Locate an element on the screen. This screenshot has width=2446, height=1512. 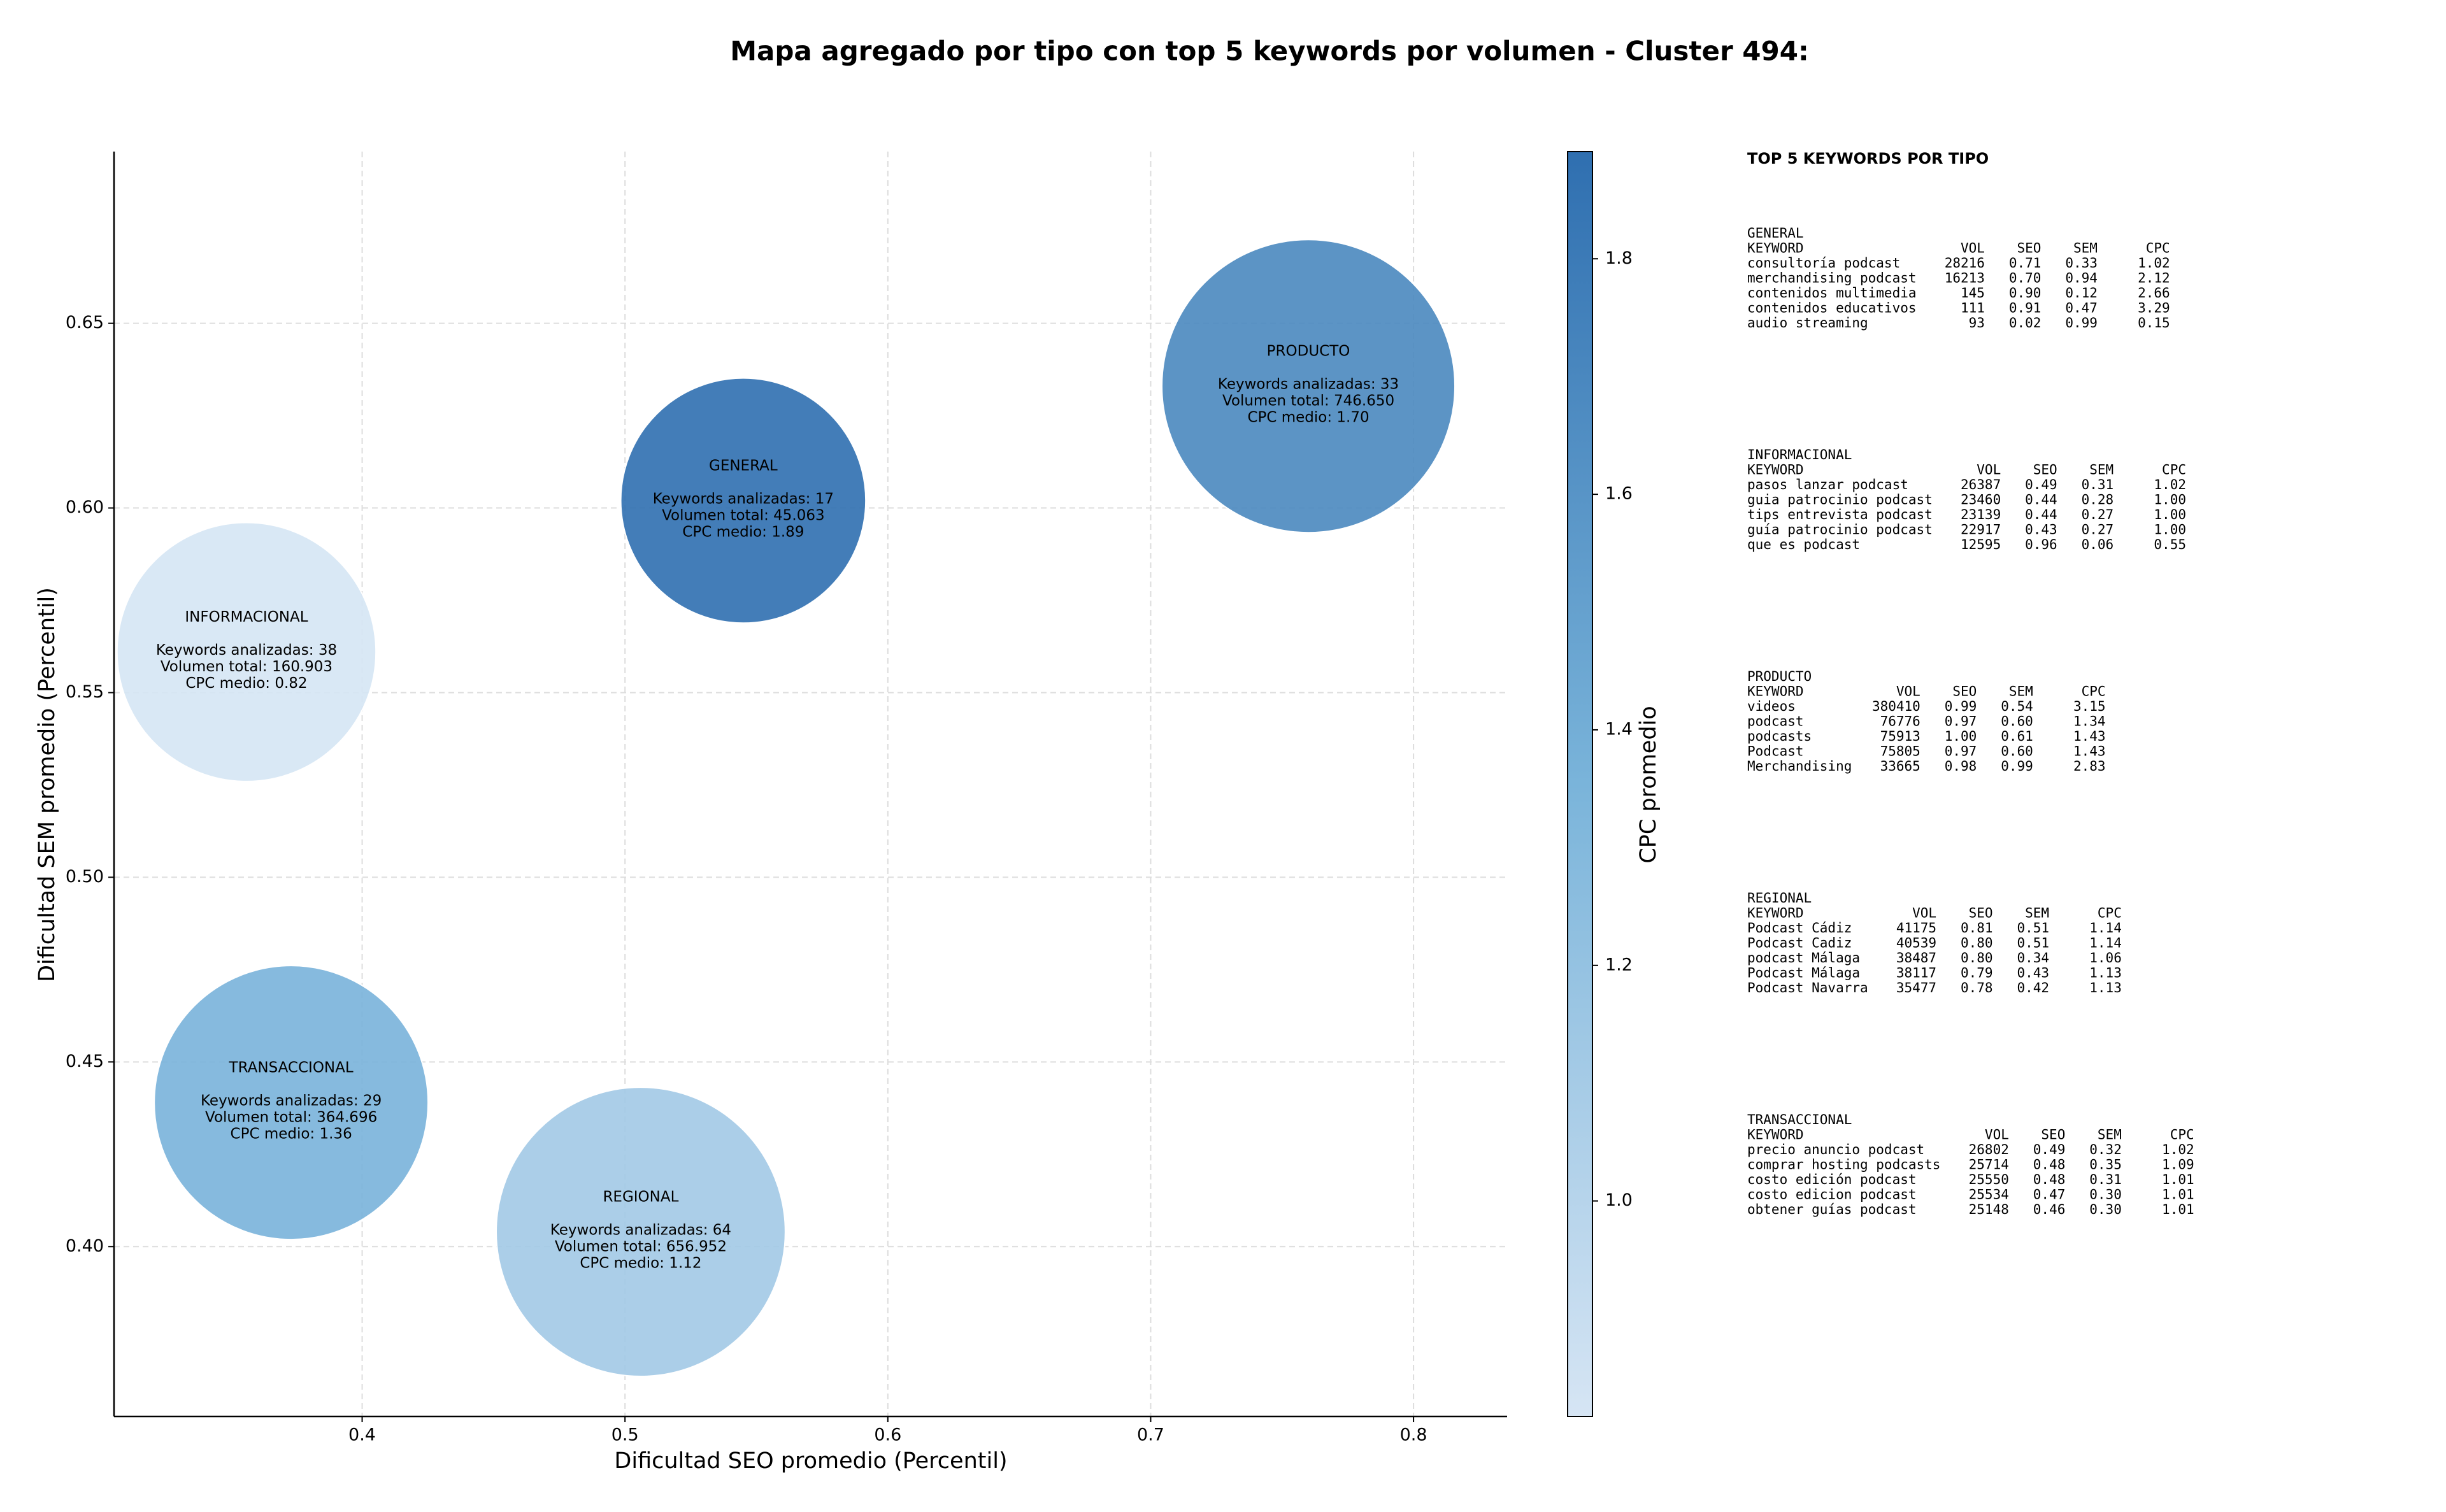
table-cell: 26802 is located at coordinates (1989, 1149).